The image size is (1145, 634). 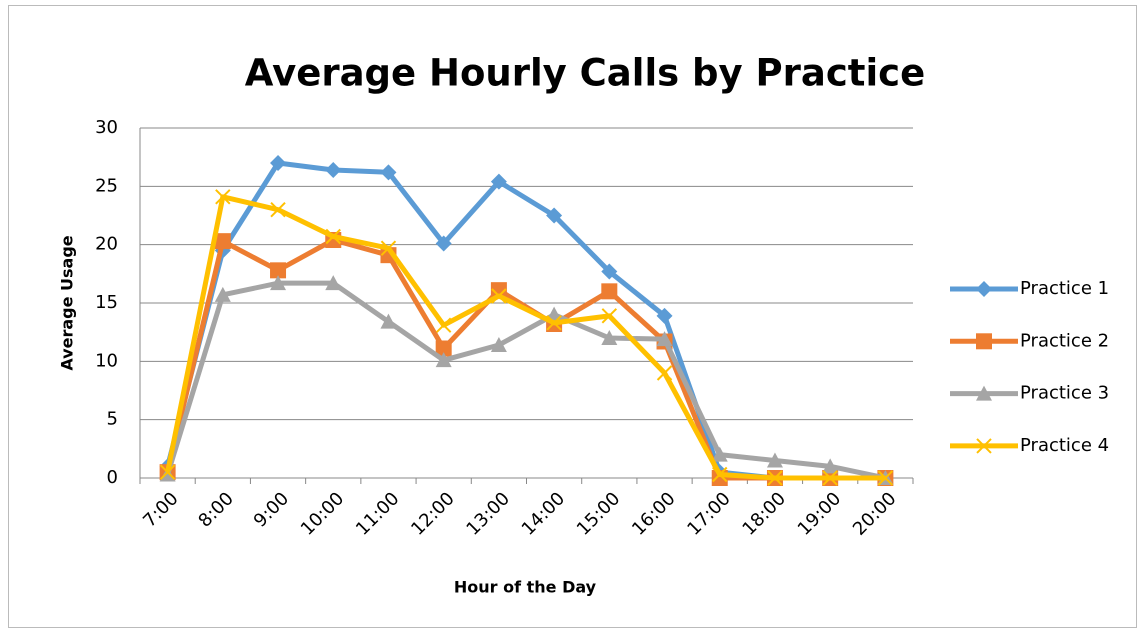 I want to click on y-tick-label: 5, so click(x=112, y=419).